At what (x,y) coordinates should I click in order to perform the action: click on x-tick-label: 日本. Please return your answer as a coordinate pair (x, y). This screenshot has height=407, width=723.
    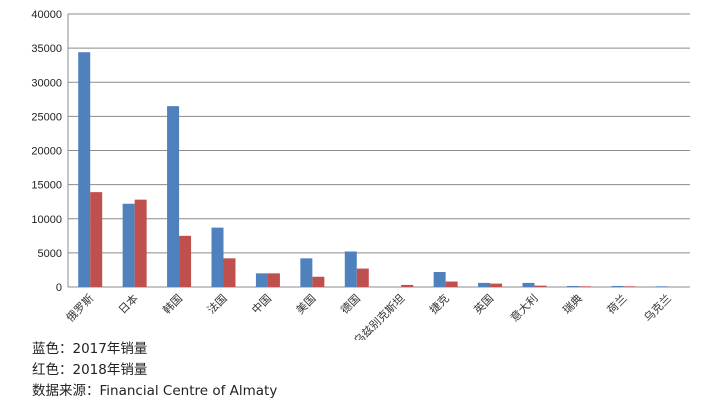
    Looking at the image, I should click on (127, 303).